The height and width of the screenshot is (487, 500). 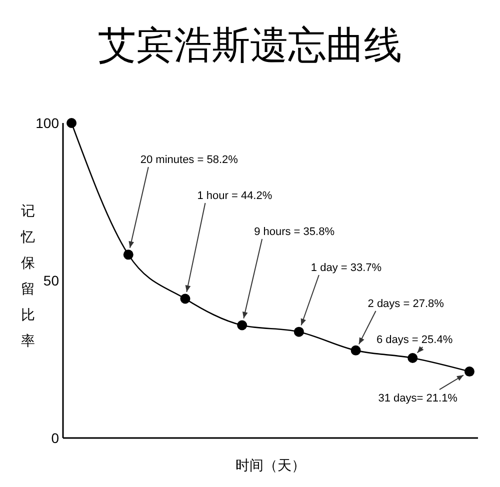 I want to click on text: 1 day = 33.7%, so click(x=346, y=268).